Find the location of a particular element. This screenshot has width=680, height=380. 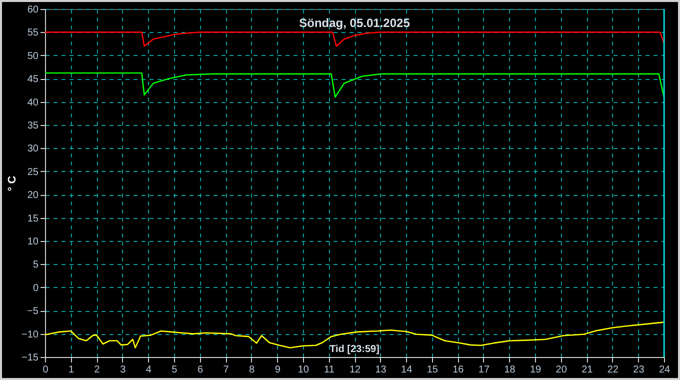

y-tick-label: 55 is located at coordinates (33, 33).